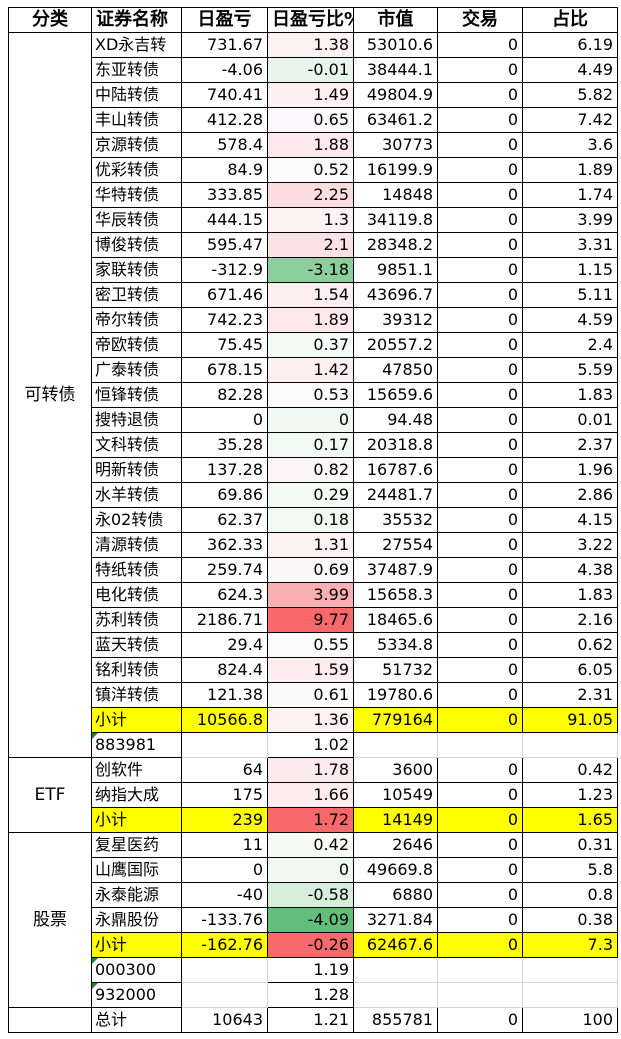 This screenshot has width=621, height=1039. Describe the element at coordinates (224, 20) in the screenshot. I see `header-daily-pnl: 日盈亏` at that location.